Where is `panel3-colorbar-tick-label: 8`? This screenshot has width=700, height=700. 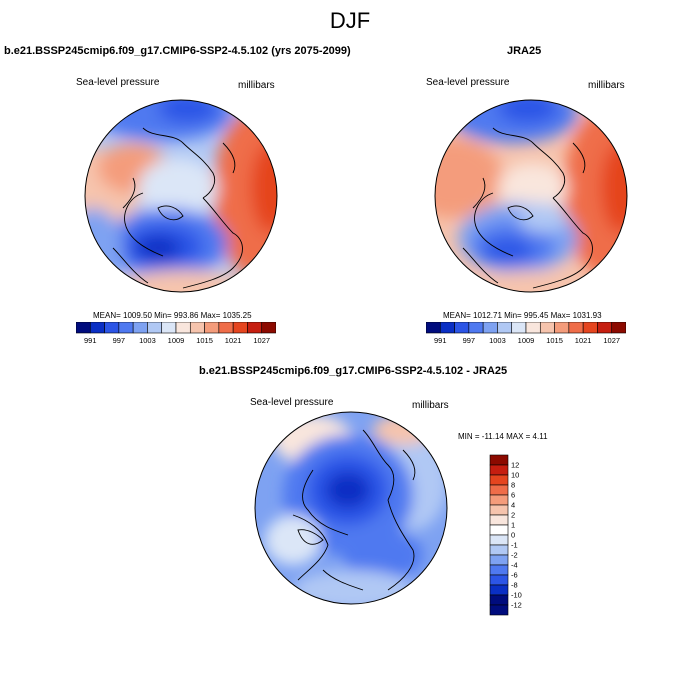
panel3-colorbar-tick-label: 8 is located at coordinates (513, 485).